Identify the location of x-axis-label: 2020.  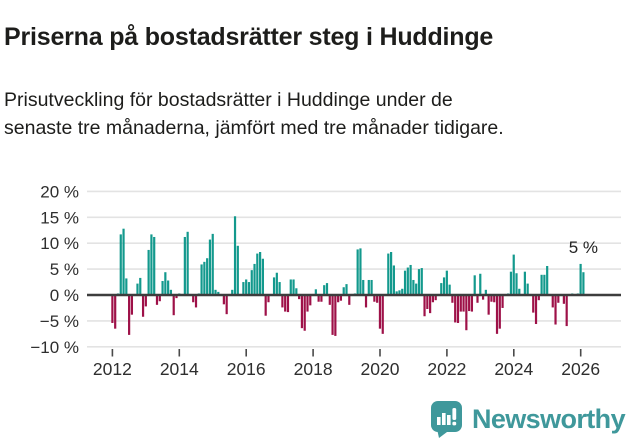
(380, 369).